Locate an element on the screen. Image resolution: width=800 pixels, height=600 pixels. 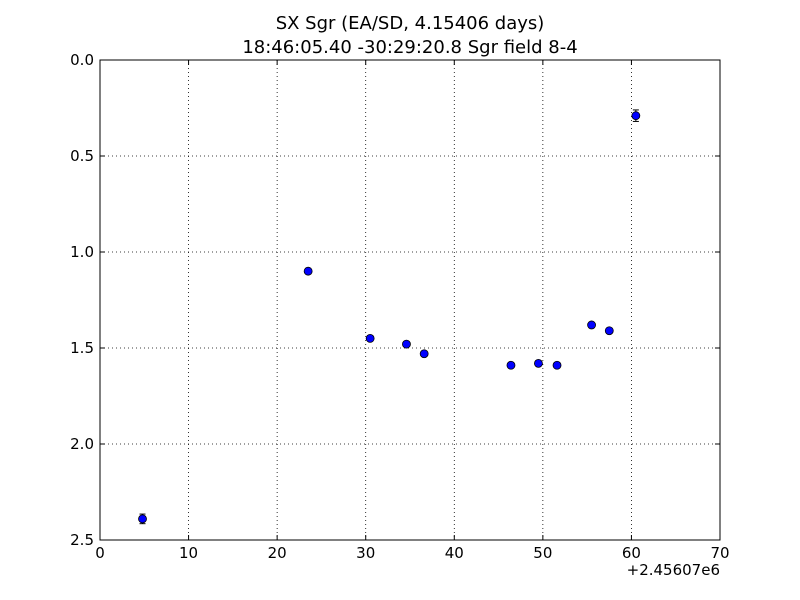
y-tick-label: 1.0 is located at coordinates (82, 252).